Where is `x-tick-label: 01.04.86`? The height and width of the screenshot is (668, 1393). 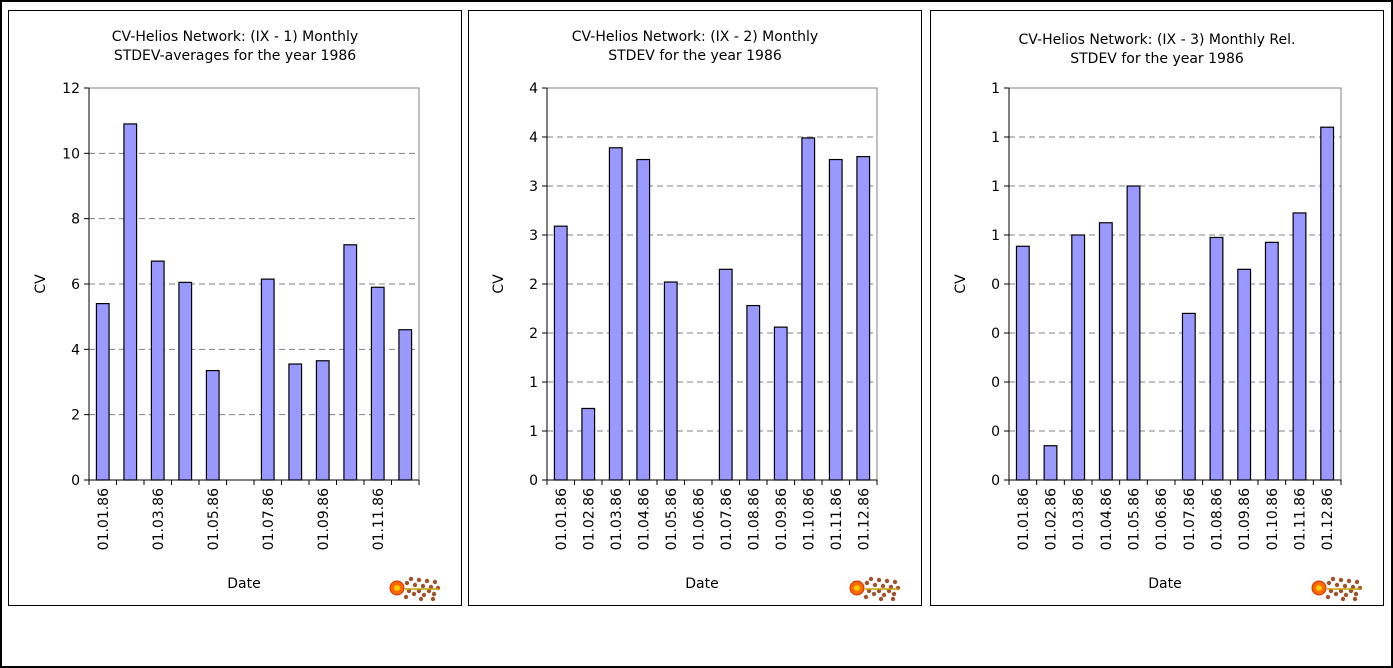
x-tick-label: 01.04.86 is located at coordinates (1107, 519).